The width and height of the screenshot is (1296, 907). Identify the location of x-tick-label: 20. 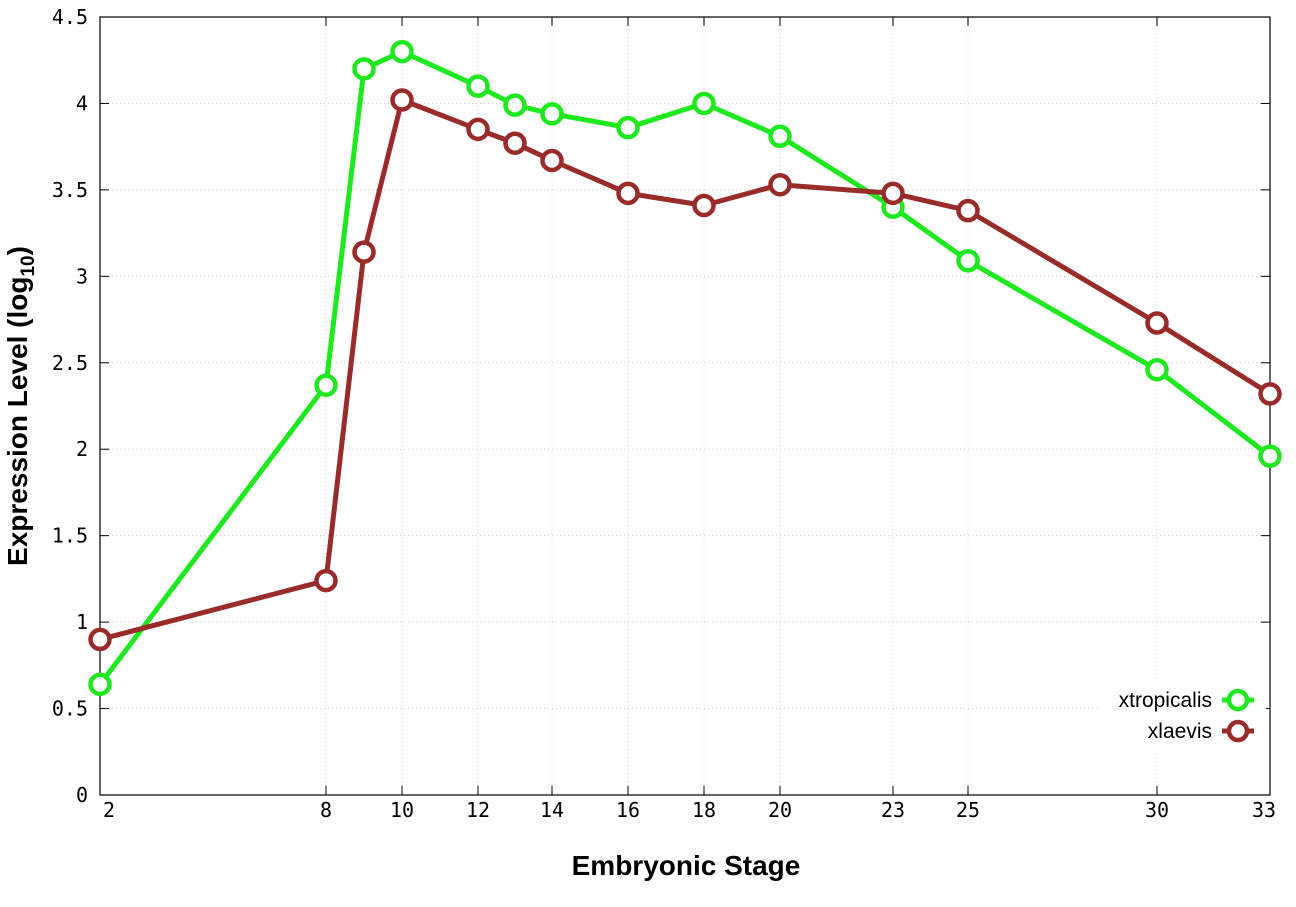
(780, 810).